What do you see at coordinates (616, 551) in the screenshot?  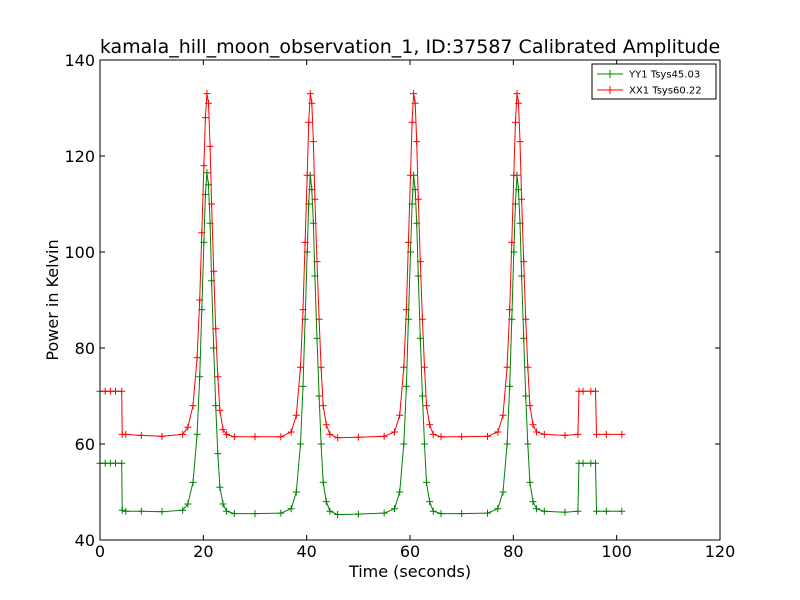 I see `x-tick-label: 100` at bounding box center [616, 551].